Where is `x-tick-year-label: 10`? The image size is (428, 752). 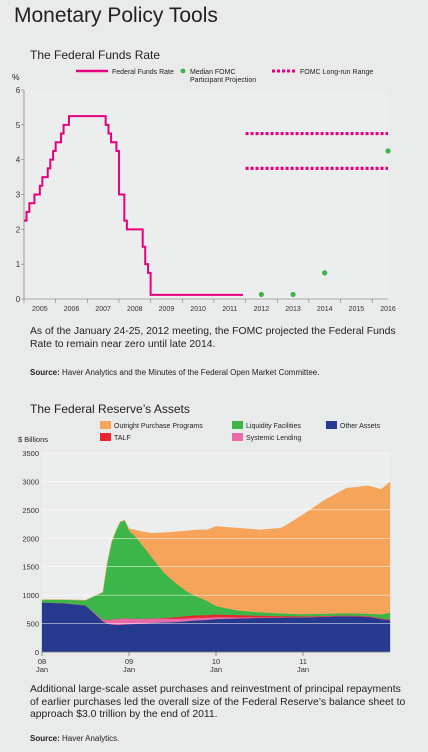
x-tick-year-label: 10 is located at coordinates (216, 661).